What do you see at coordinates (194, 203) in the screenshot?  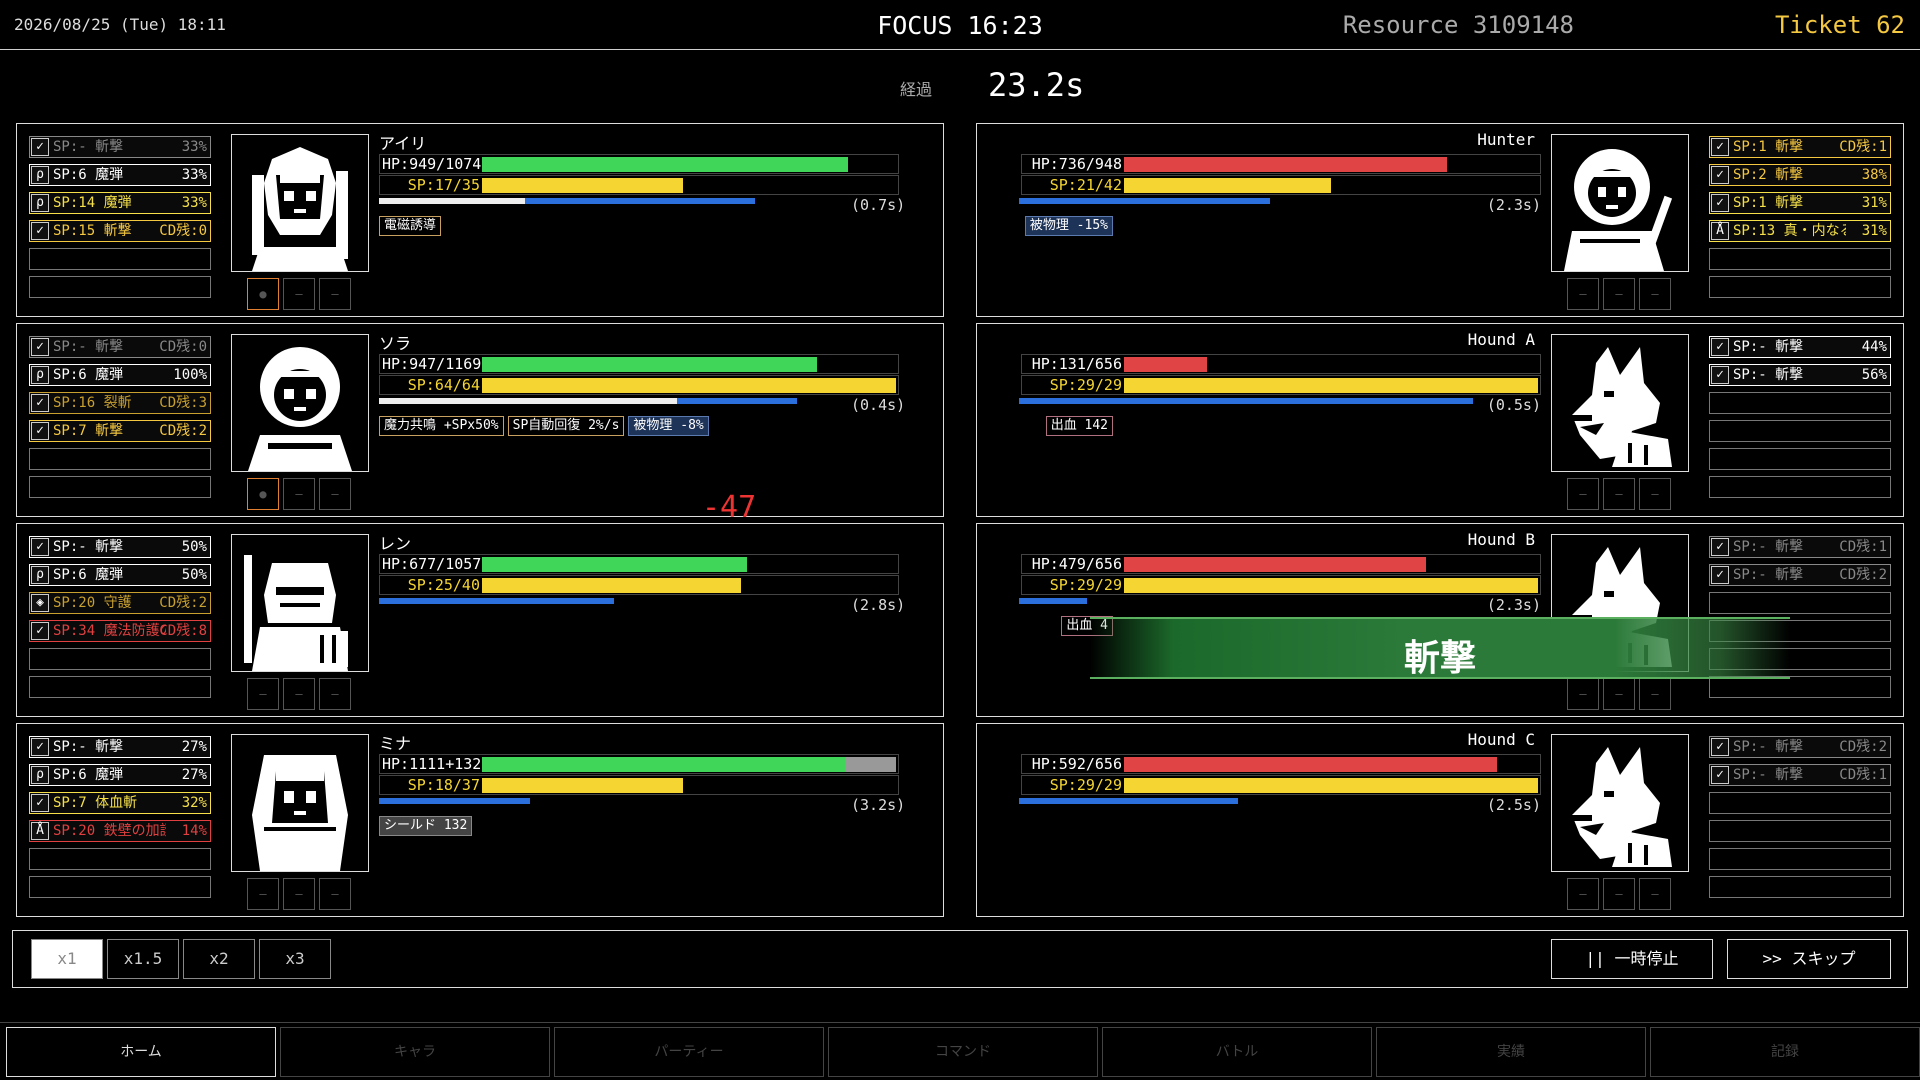 I see `skill-chance: 33%` at bounding box center [194, 203].